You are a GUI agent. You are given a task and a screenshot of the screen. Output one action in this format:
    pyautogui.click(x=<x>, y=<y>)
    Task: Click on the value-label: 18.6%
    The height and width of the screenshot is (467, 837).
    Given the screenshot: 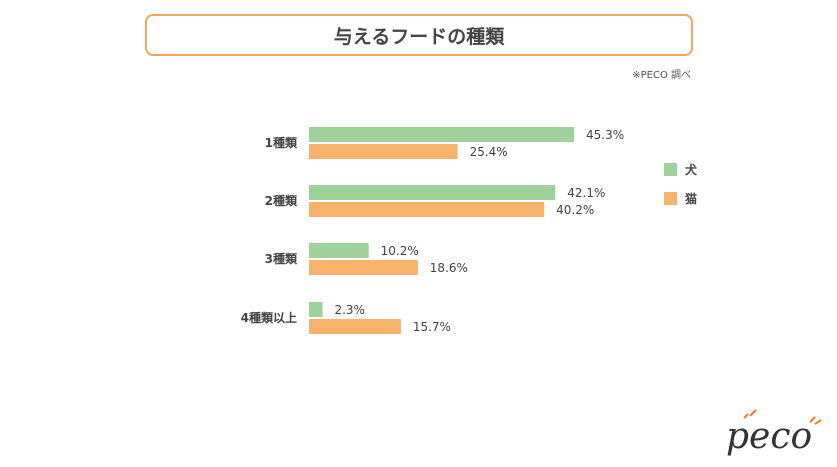 What is the action you would take?
    pyautogui.click(x=449, y=268)
    